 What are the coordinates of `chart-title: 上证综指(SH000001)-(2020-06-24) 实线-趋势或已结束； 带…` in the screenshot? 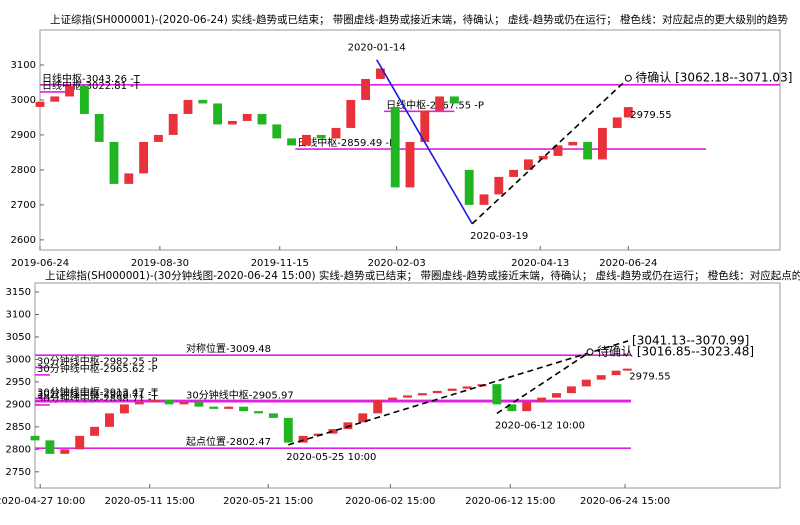 It's located at (419, 19).